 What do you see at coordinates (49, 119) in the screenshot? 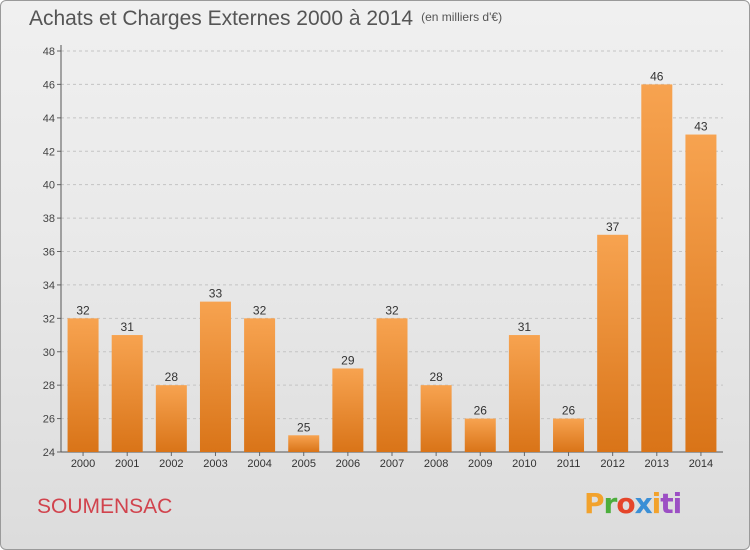
I see `y-tick-label: 44` at bounding box center [49, 119].